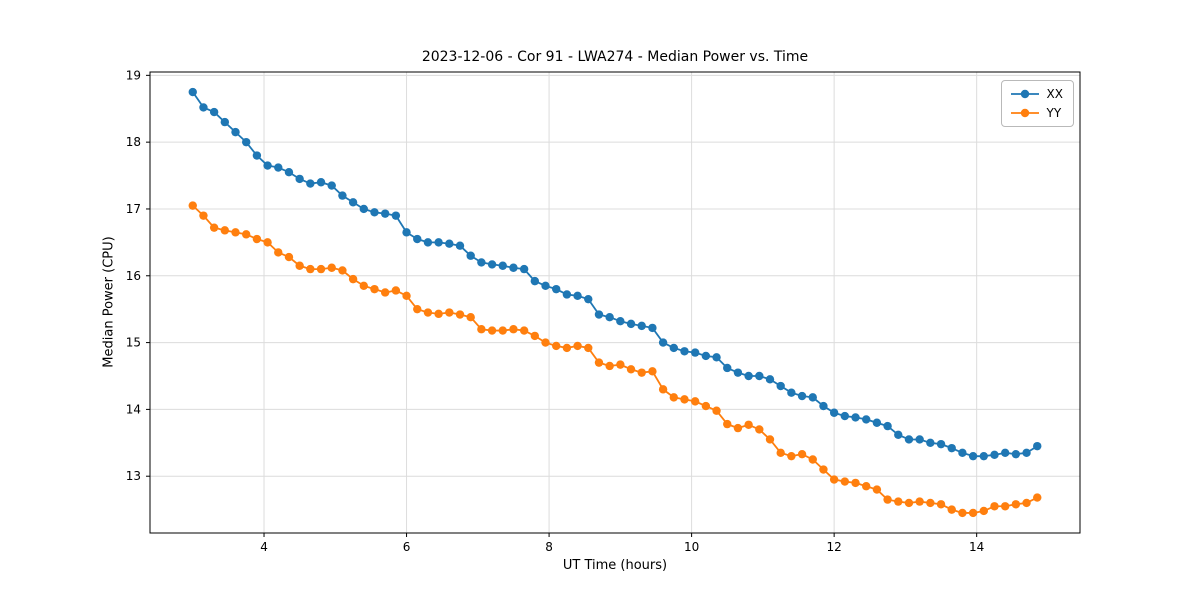 This screenshot has height=600, width=1200. What do you see at coordinates (1054, 113) in the screenshot?
I see `legend-label: YY` at bounding box center [1054, 113].